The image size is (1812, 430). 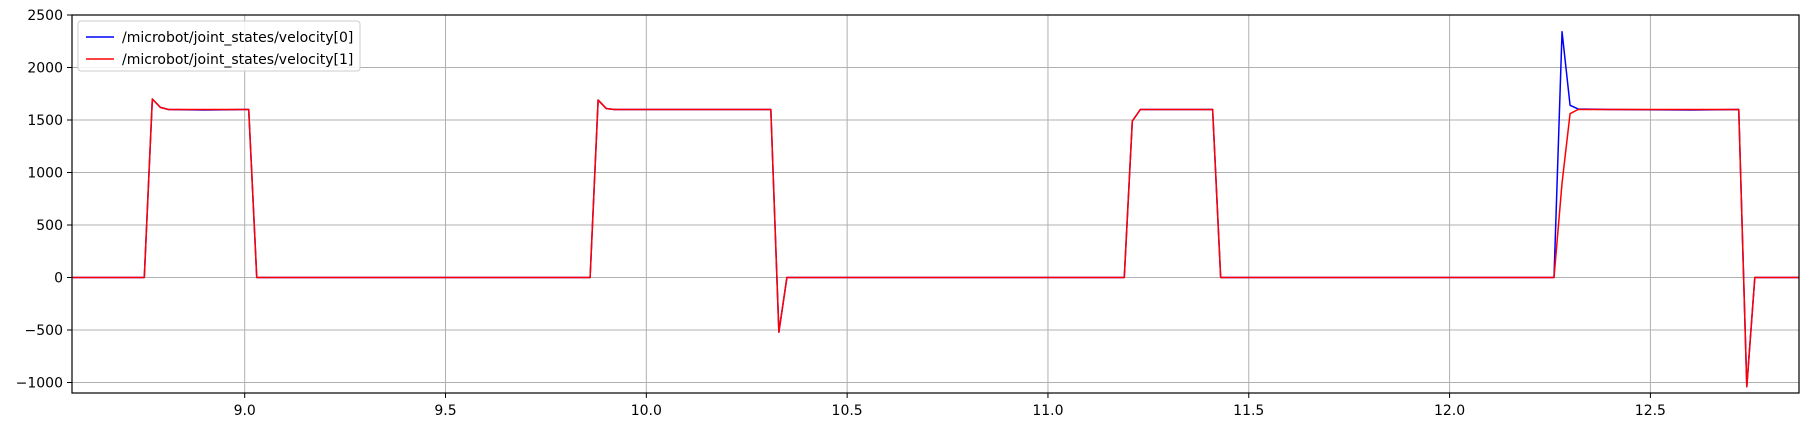 I want to click on x-tick-label: 9.5, so click(x=445, y=411).